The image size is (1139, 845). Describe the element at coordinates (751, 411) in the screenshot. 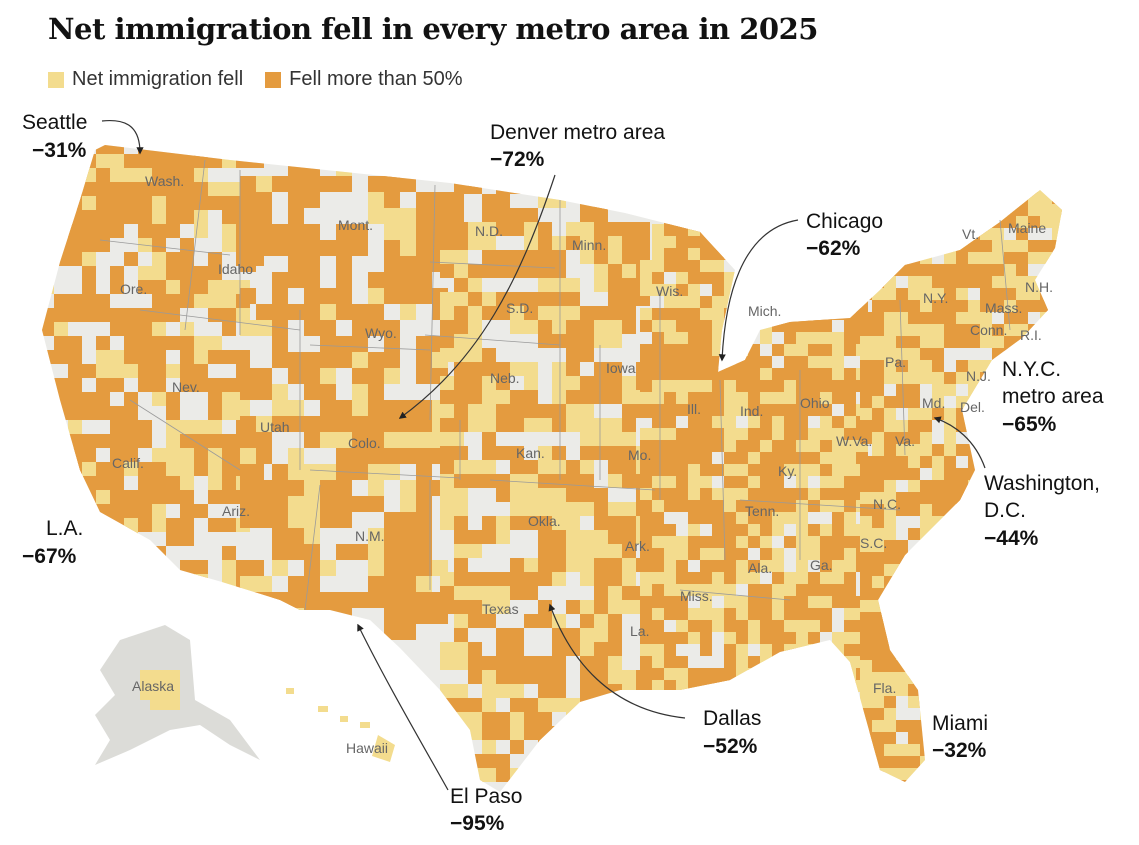

I see `state-label: Ind.` at that location.